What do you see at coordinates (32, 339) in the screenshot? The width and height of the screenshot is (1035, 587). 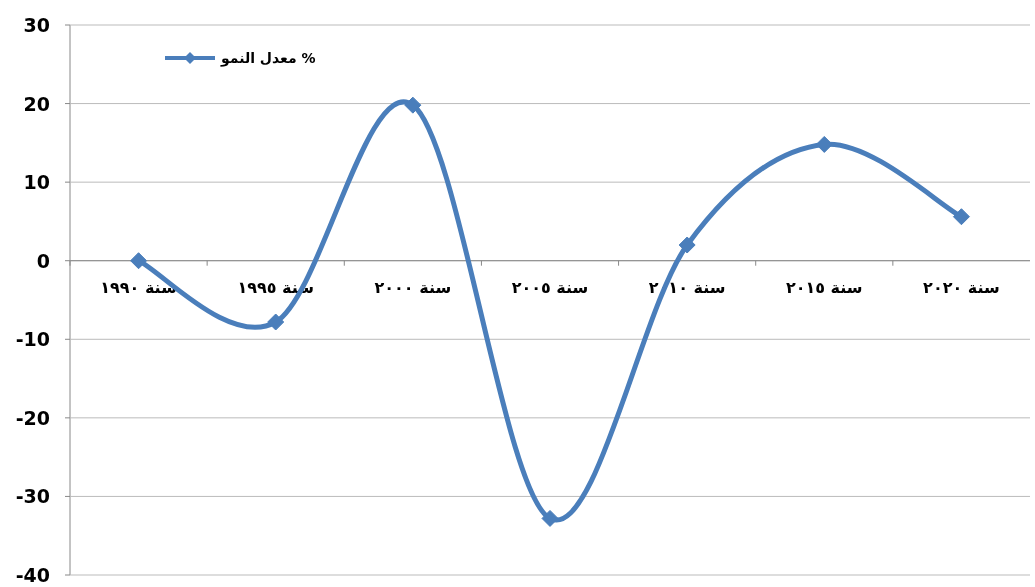 I see `y-tick-label: -10` at bounding box center [32, 339].